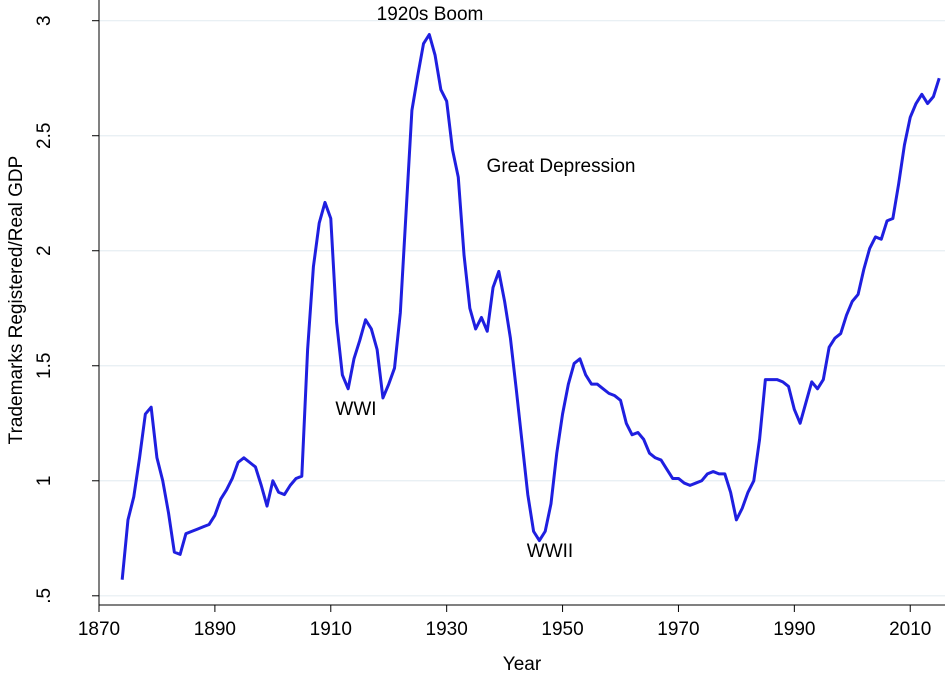 The width and height of the screenshot is (951, 679). What do you see at coordinates (44, 250) in the screenshot?
I see `y-tick-label: 2` at bounding box center [44, 250].